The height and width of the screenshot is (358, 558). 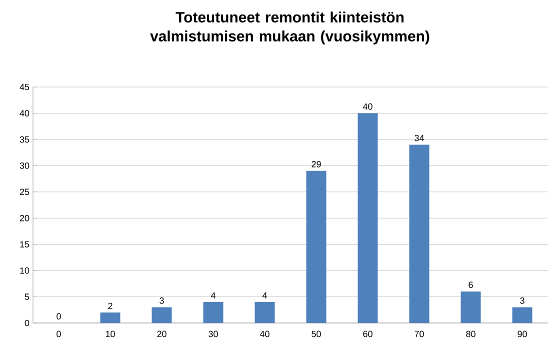 I want to click on y-tick-label: 35, so click(x=25, y=139).